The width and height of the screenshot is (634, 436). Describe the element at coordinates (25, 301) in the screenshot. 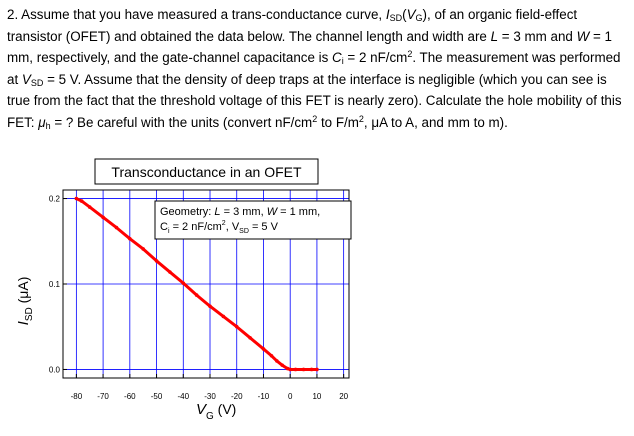

I see `y-axis-label: ISD (μA)` at that location.